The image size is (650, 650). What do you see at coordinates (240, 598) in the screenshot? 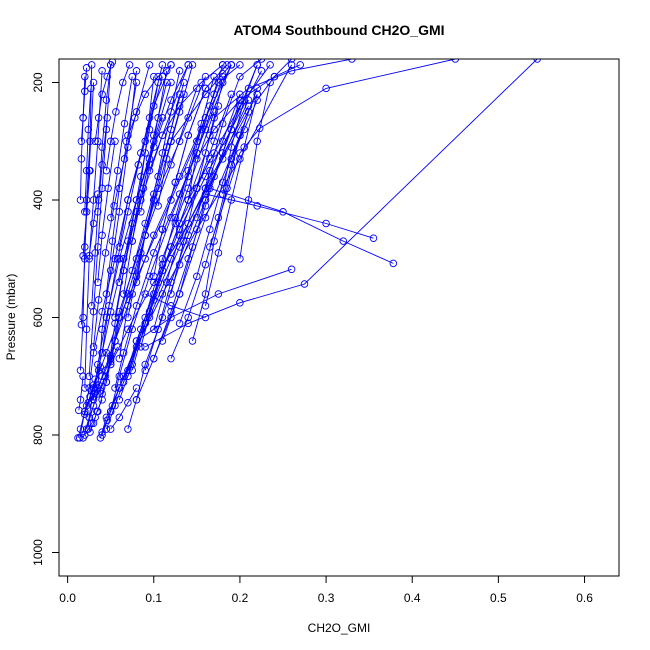
I see `x-tick-label: 0.2` at bounding box center [240, 598].